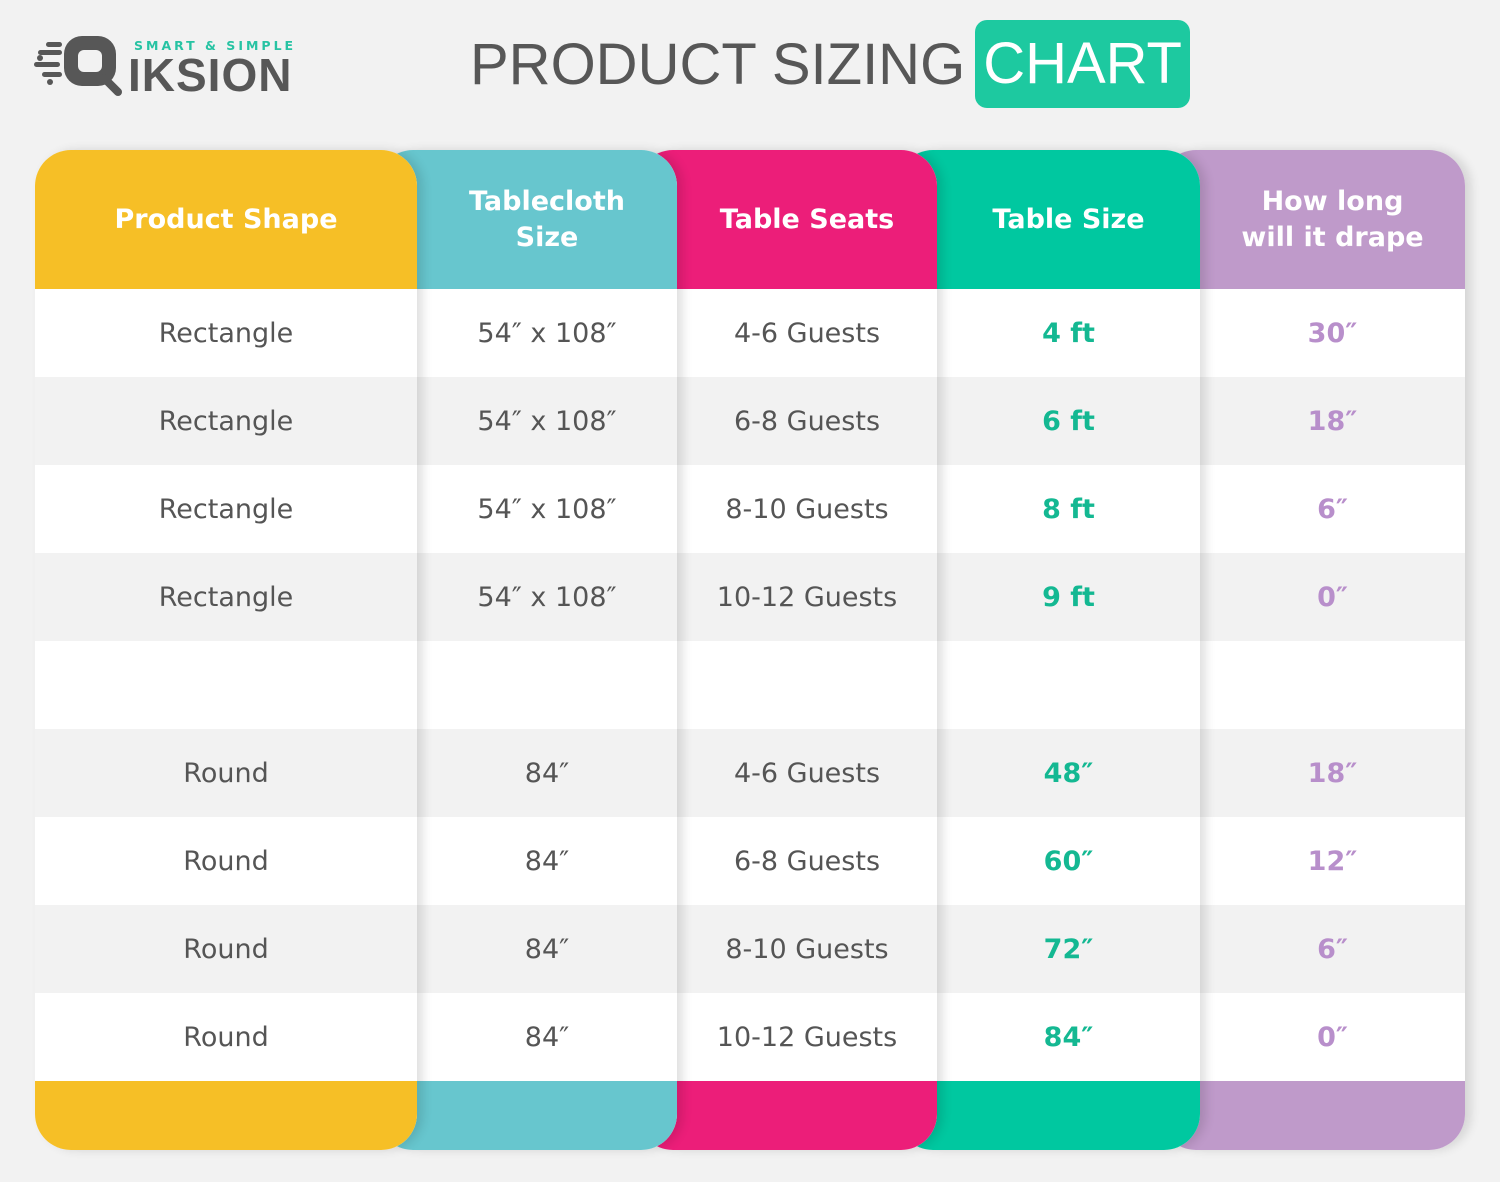  Describe the element at coordinates (547, 219) in the screenshot. I see `header-tablecloth-size: Tablecloth Size` at that location.